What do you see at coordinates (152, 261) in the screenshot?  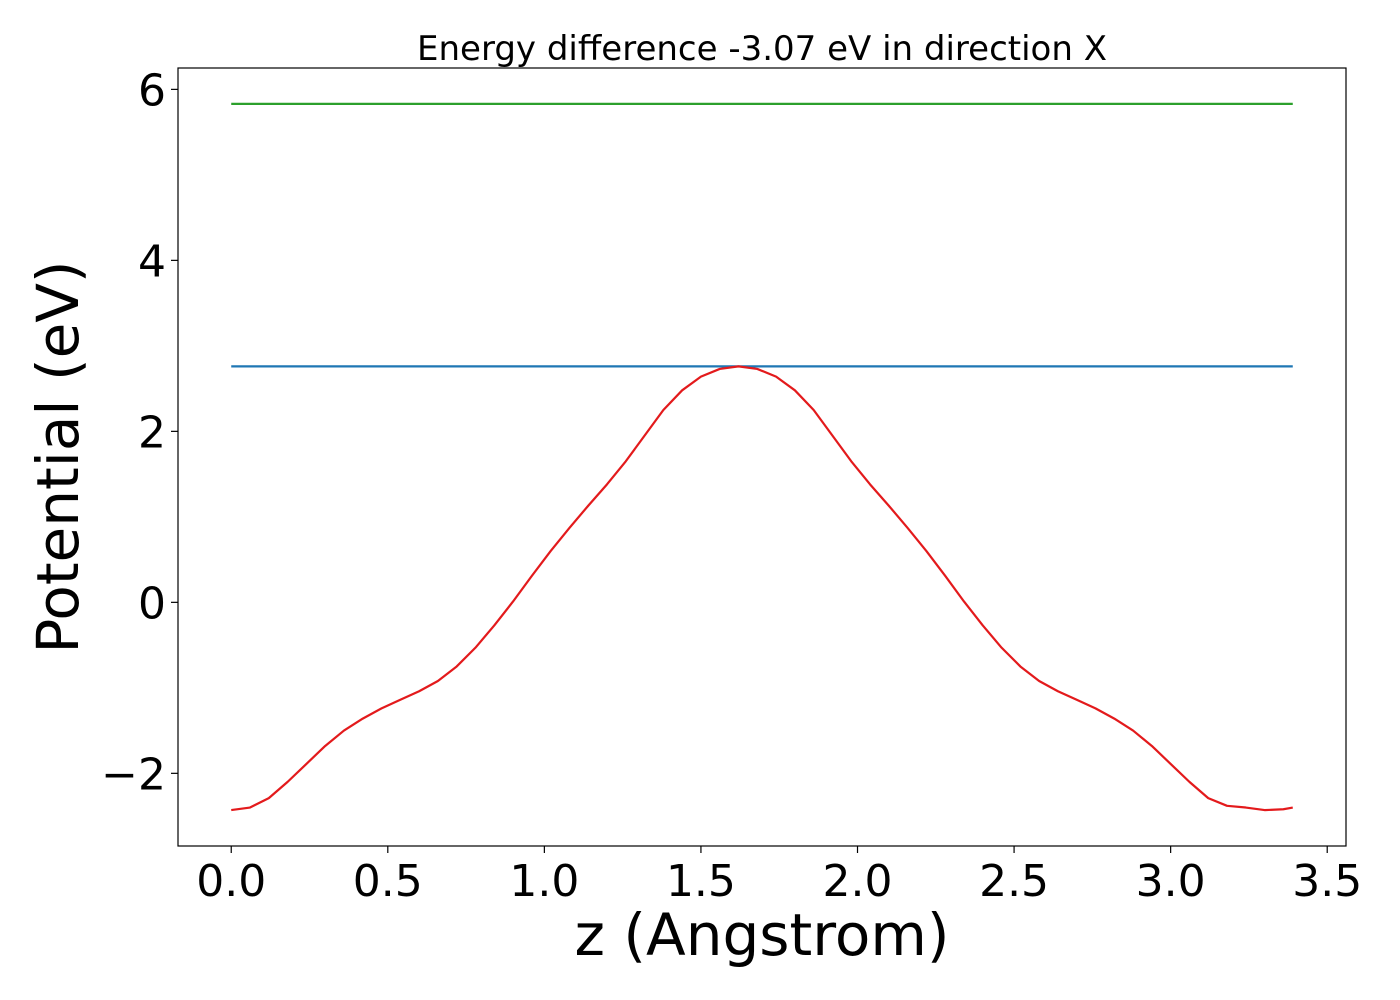 I see `y-tick-label: 4` at bounding box center [152, 261].